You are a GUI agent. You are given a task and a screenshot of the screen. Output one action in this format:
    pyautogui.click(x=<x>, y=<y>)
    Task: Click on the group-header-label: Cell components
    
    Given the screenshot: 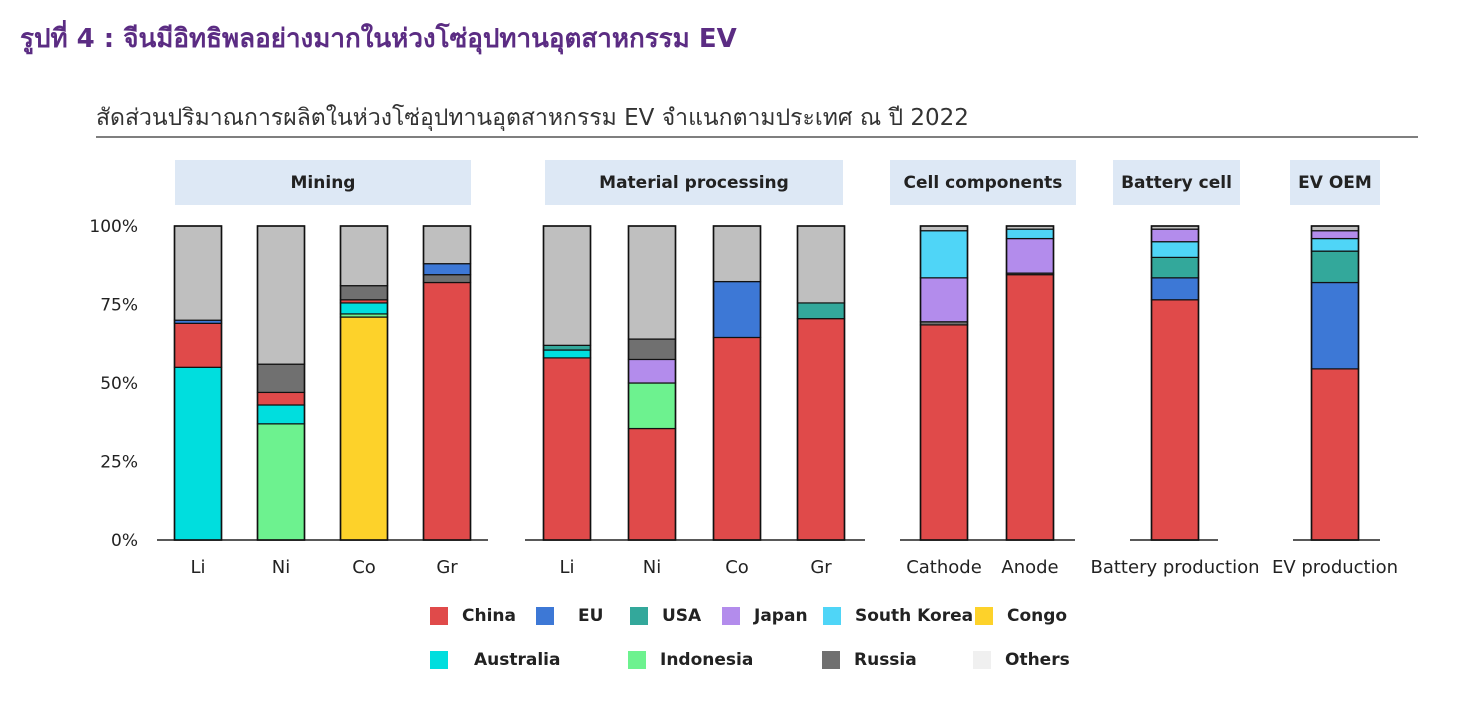 What is the action you would take?
    pyautogui.click(x=983, y=183)
    